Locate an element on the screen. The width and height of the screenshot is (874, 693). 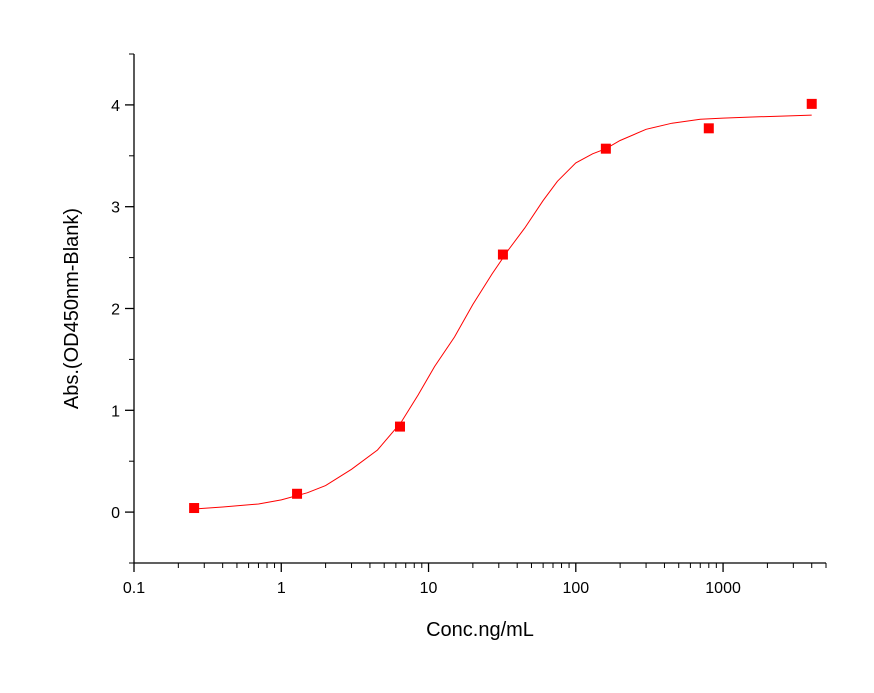
x-axis-title: Conc.ng/mL is located at coordinates (480, 630).